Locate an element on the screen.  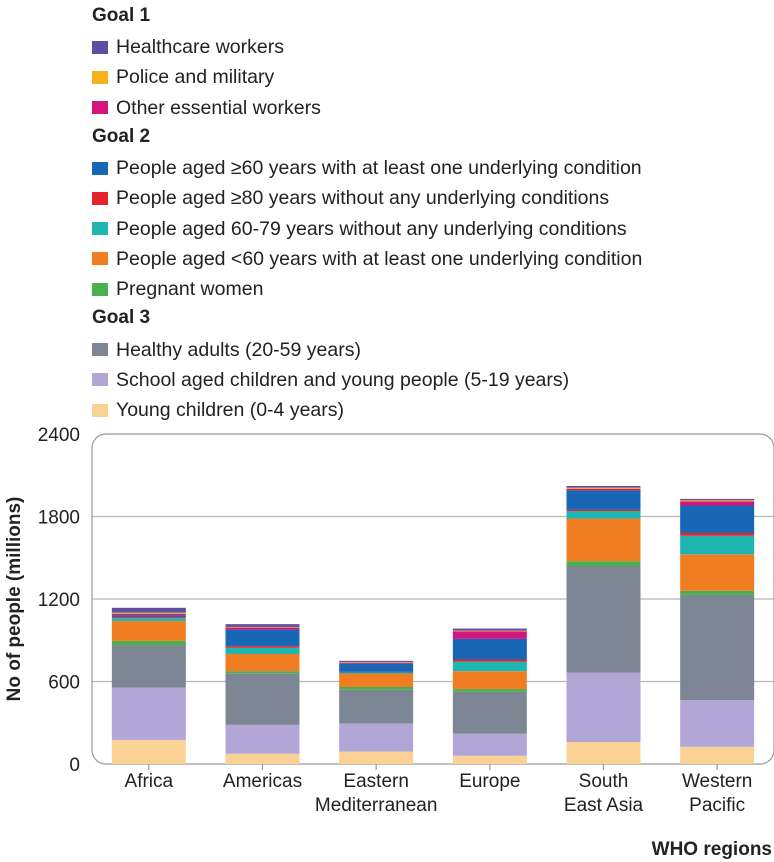
x-tick-label: Eastern Mediterranean is located at coordinates (376, 793).